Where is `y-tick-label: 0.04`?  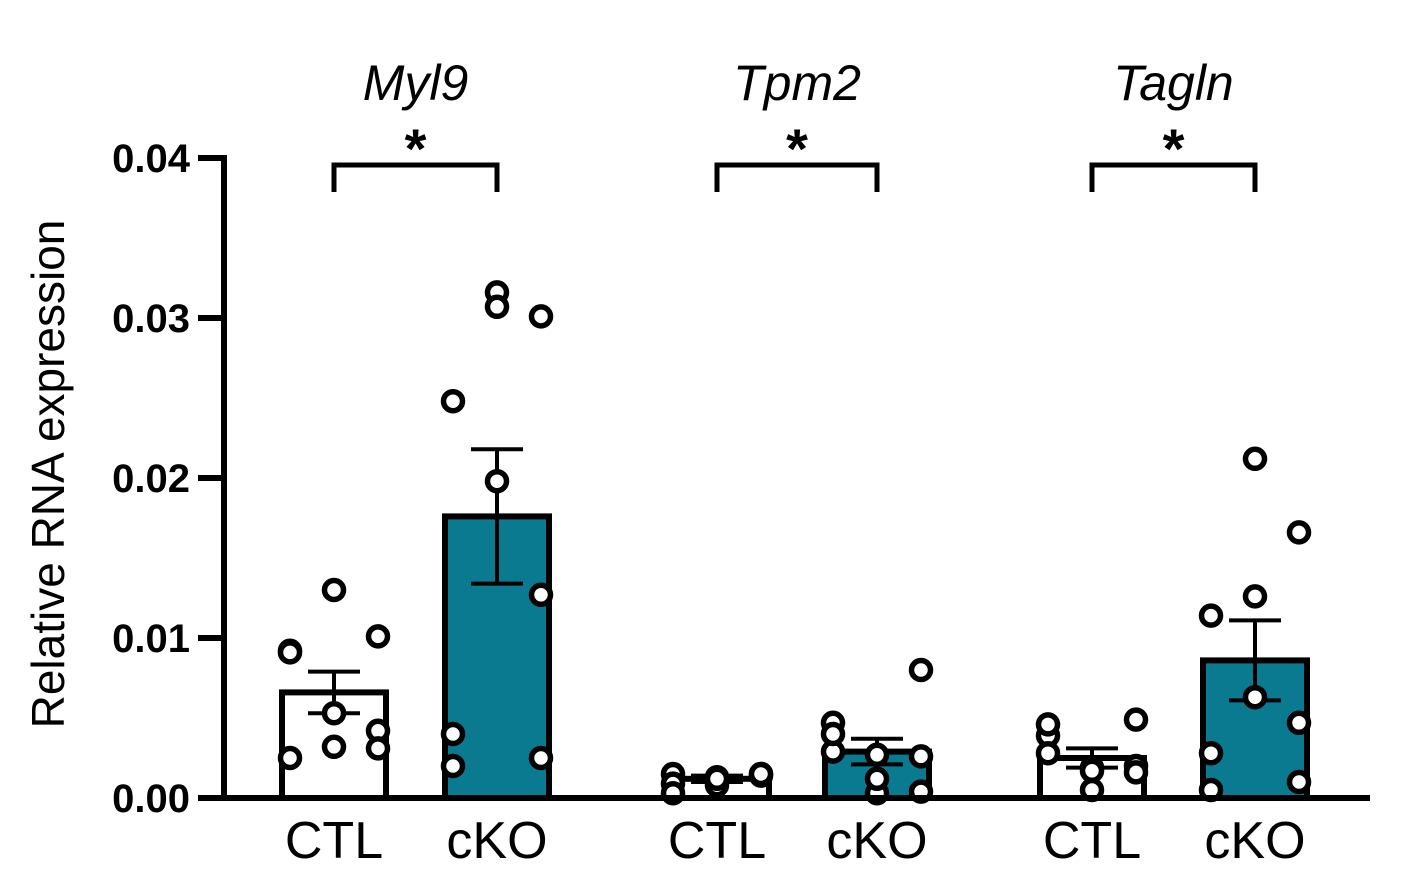 y-tick-label: 0.04 is located at coordinates (151, 159).